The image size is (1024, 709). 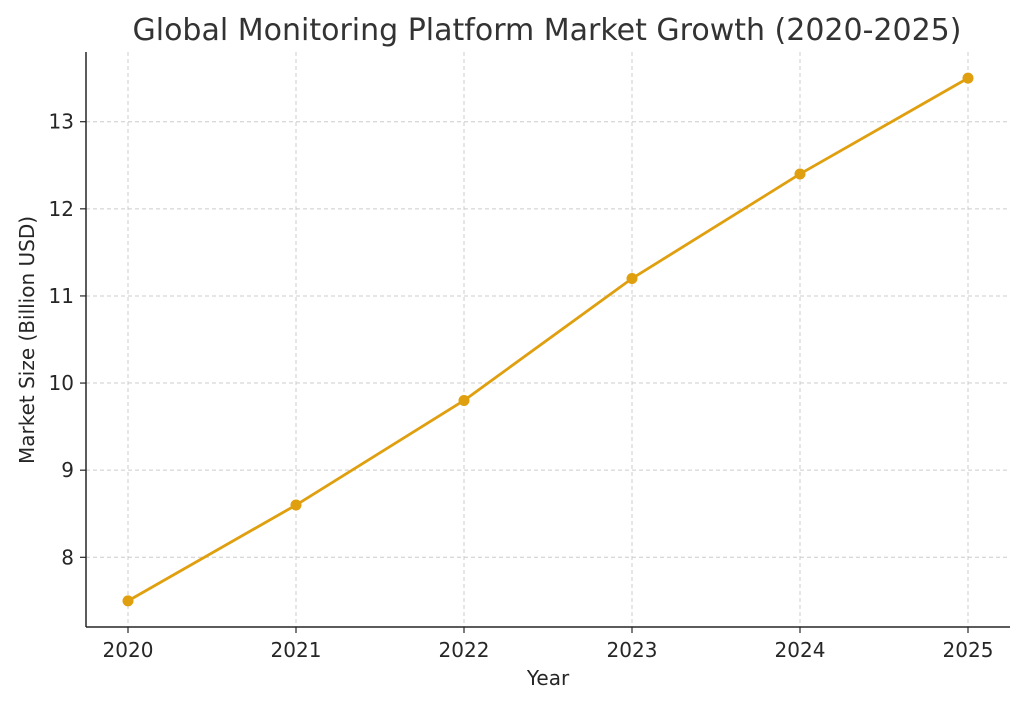 I want to click on x-tick-label: 2023, so click(x=632, y=650).